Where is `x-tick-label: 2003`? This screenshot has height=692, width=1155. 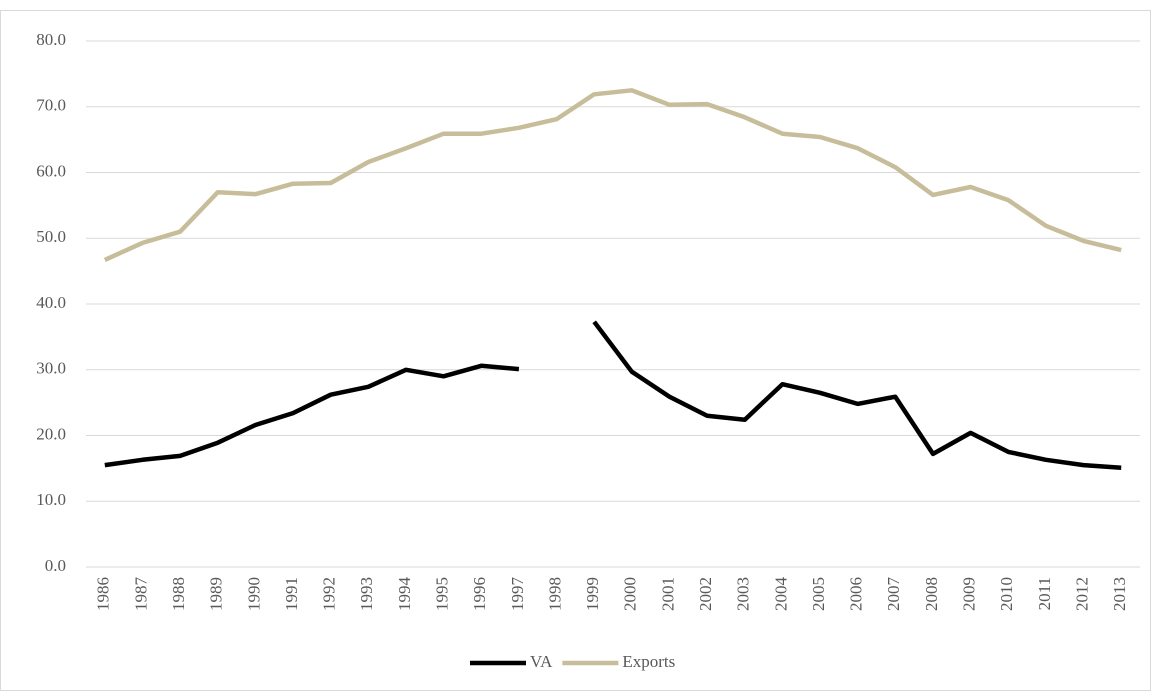
x-tick-label: 2003 is located at coordinates (743, 594).